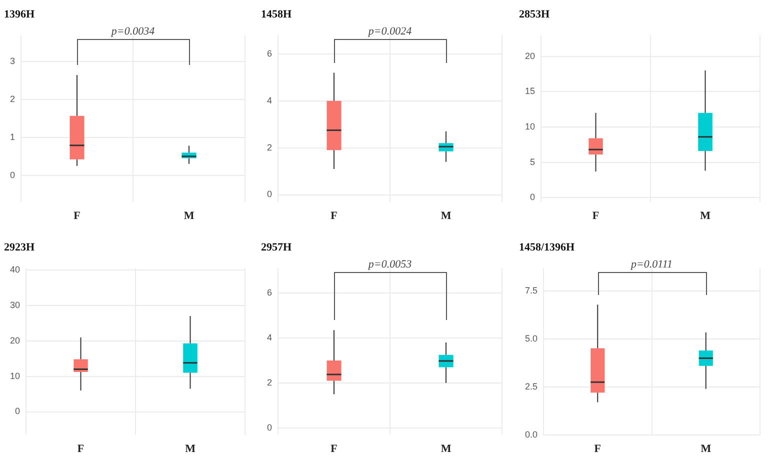 This screenshot has width=773, height=466. I want to click on y-tick-label: 0.0, so click(531, 434).